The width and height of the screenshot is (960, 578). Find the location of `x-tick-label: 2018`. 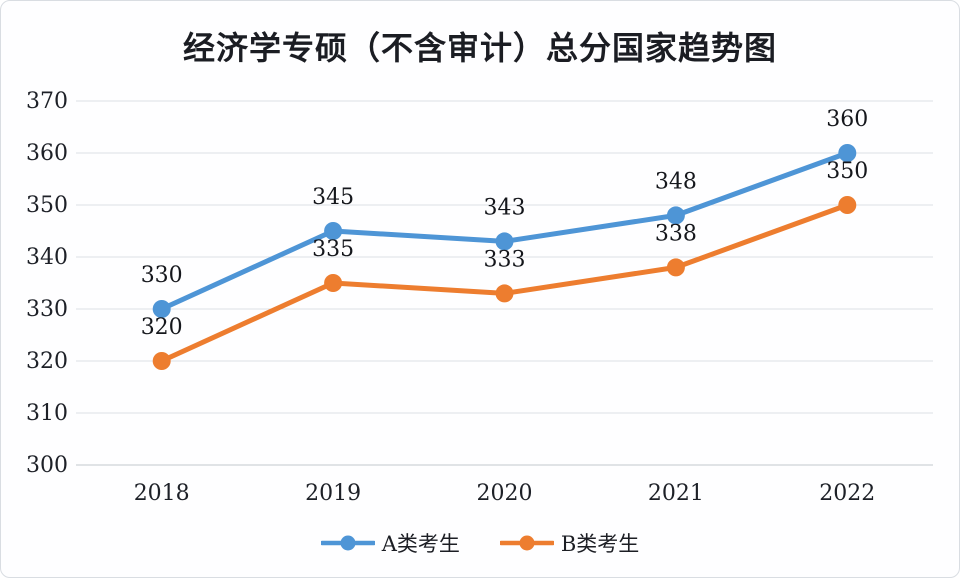

x-tick-label: 2018 is located at coordinates (162, 493).